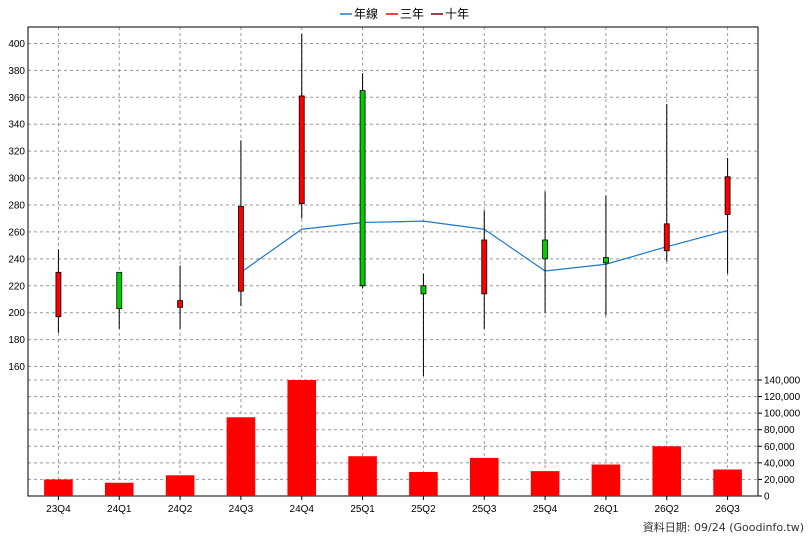 Image resolution: width=808 pixels, height=540 pixels. I want to click on price-tick-label: 400, so click(16, 44).